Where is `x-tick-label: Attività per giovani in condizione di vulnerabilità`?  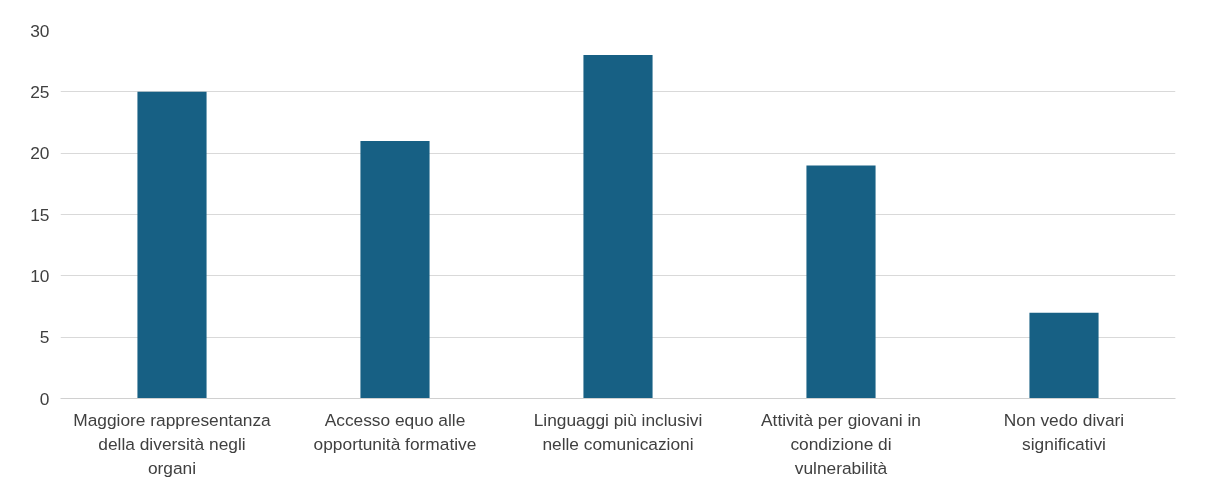
x-tick-label: Attività per giovani in condizione di vulnerabilità is located at coordinates (841, 443).